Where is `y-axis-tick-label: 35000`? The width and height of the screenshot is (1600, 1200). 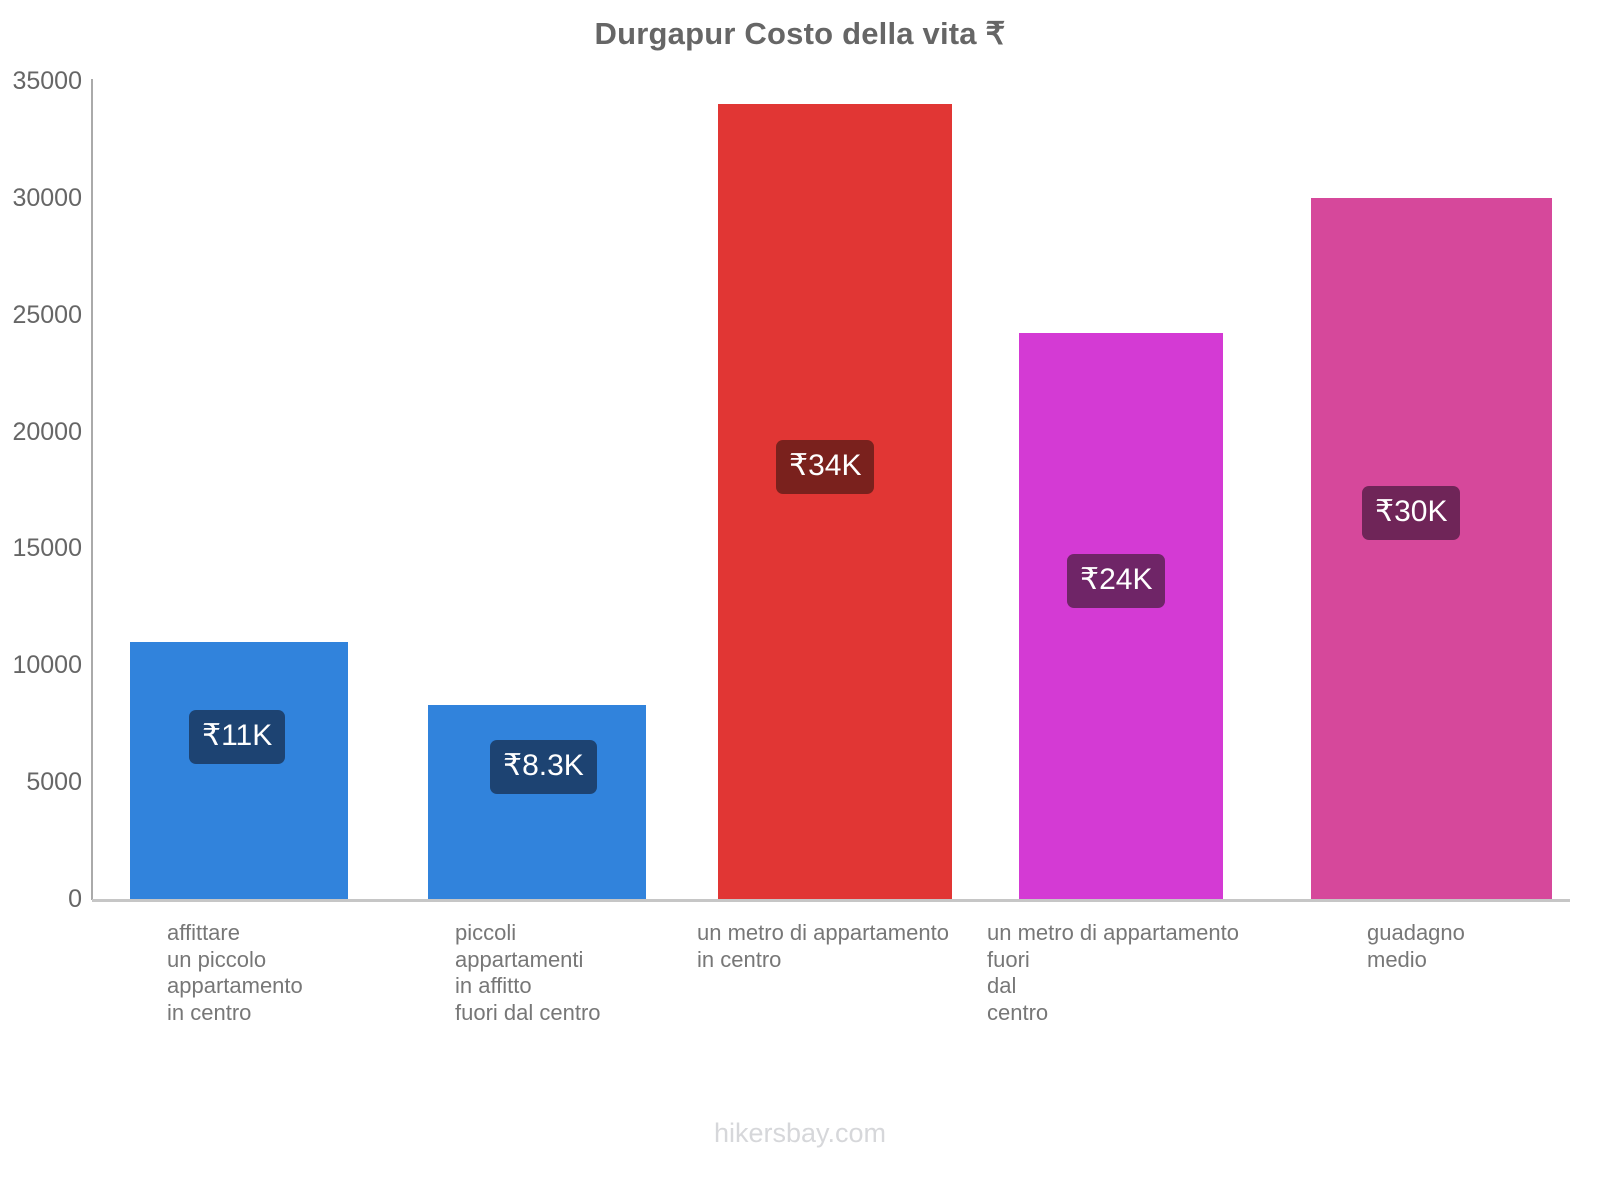 y-axis-tick-label: 35000 is located at coordinates (47, 81).